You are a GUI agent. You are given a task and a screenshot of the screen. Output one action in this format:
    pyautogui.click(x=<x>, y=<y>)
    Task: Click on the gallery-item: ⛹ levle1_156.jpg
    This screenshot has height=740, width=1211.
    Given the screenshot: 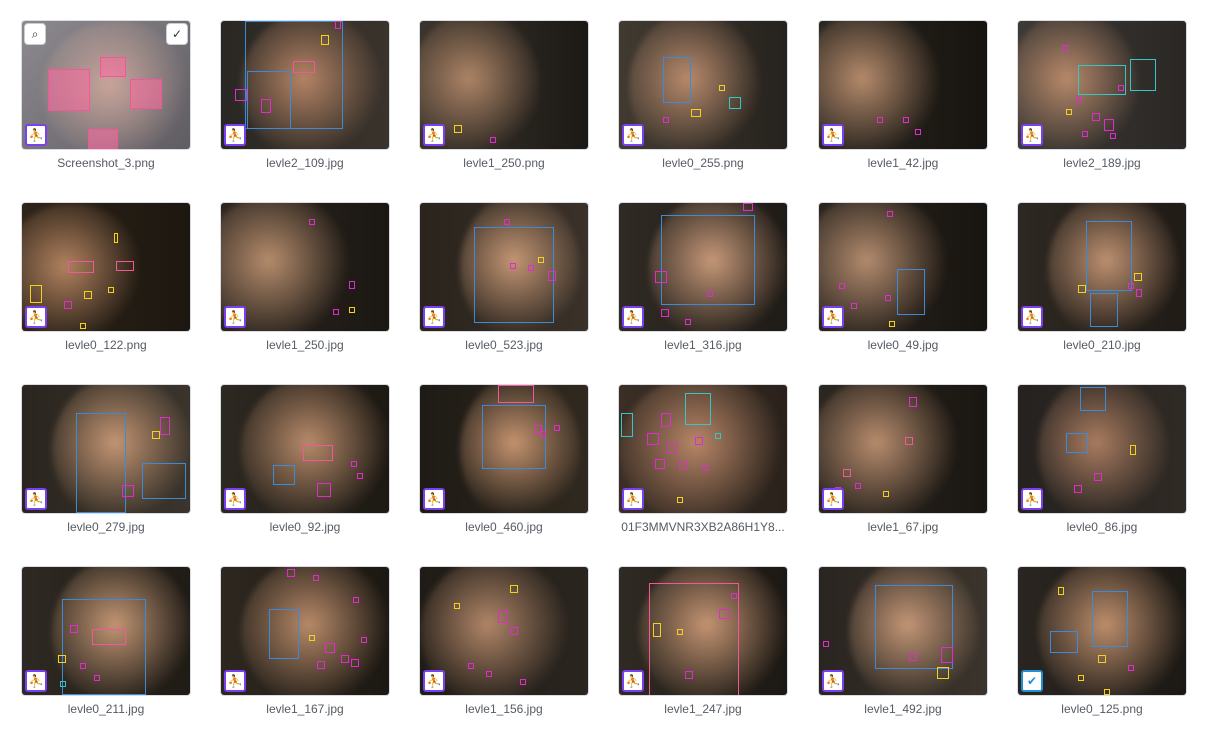 What is the action you would take?
    pyautogui.click(x=504, y=653)
    